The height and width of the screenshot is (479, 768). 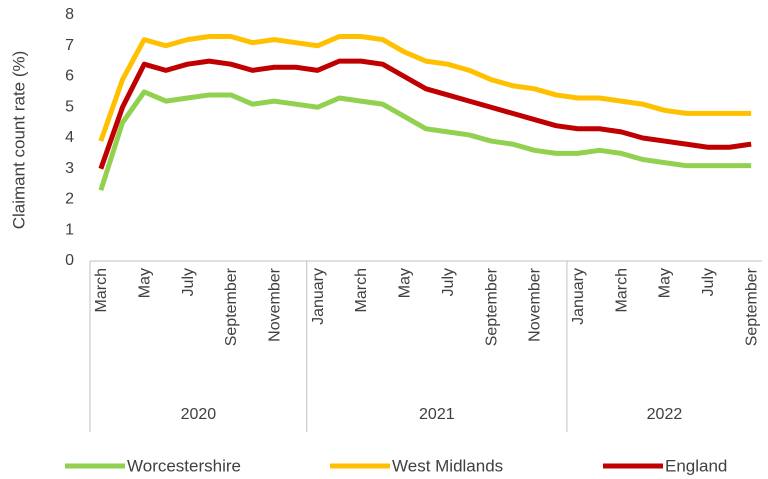 What do you see at coordinates (665, 414) in the screenshot?
I see `x-group-label: 2022` at bounding box center [665, 414].